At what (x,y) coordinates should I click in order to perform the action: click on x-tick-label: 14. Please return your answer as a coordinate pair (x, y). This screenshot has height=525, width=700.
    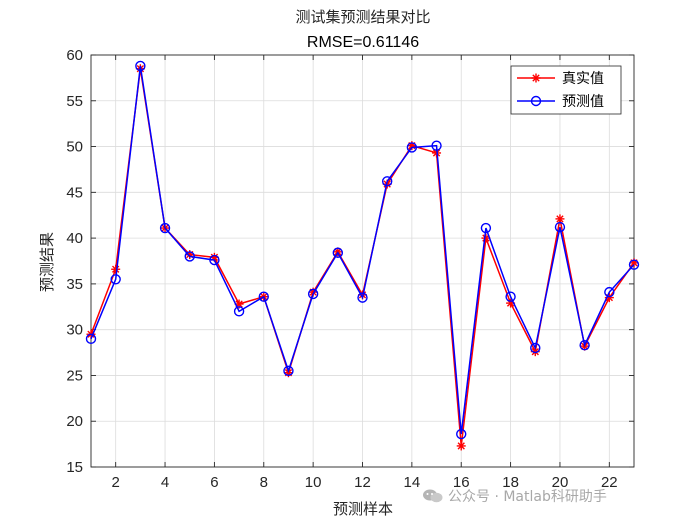
    Looking at the image, I should click on (412, 482).